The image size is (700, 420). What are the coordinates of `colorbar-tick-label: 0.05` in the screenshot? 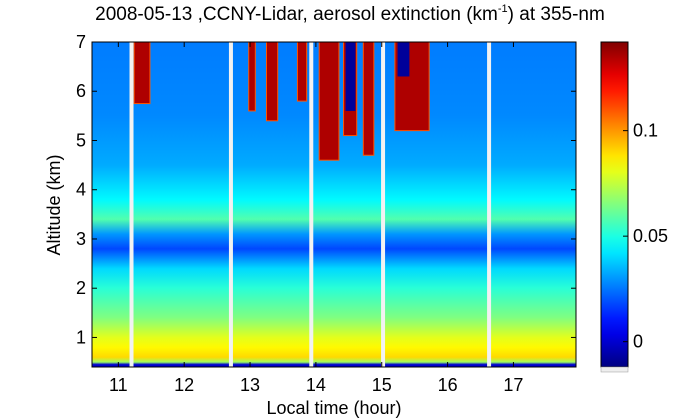 It's located at (650, 236).